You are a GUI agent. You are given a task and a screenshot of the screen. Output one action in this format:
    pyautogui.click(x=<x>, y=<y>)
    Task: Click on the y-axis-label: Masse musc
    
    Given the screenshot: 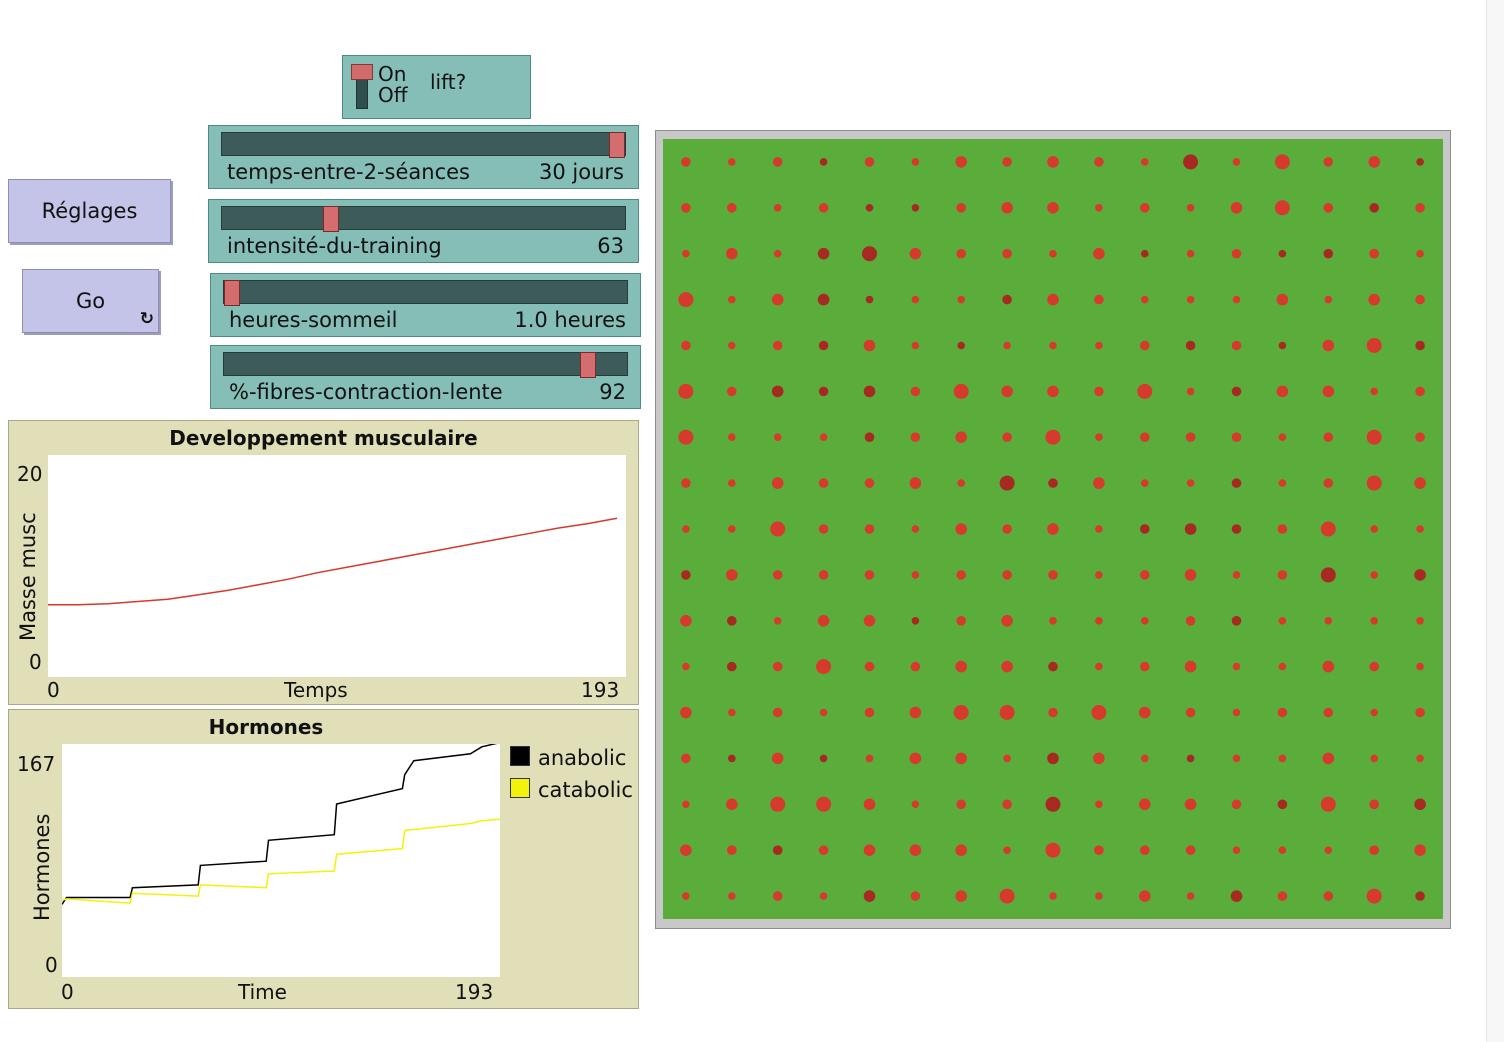 What is the action you would take?
    pyautogui.click(x=28, y=576)
    